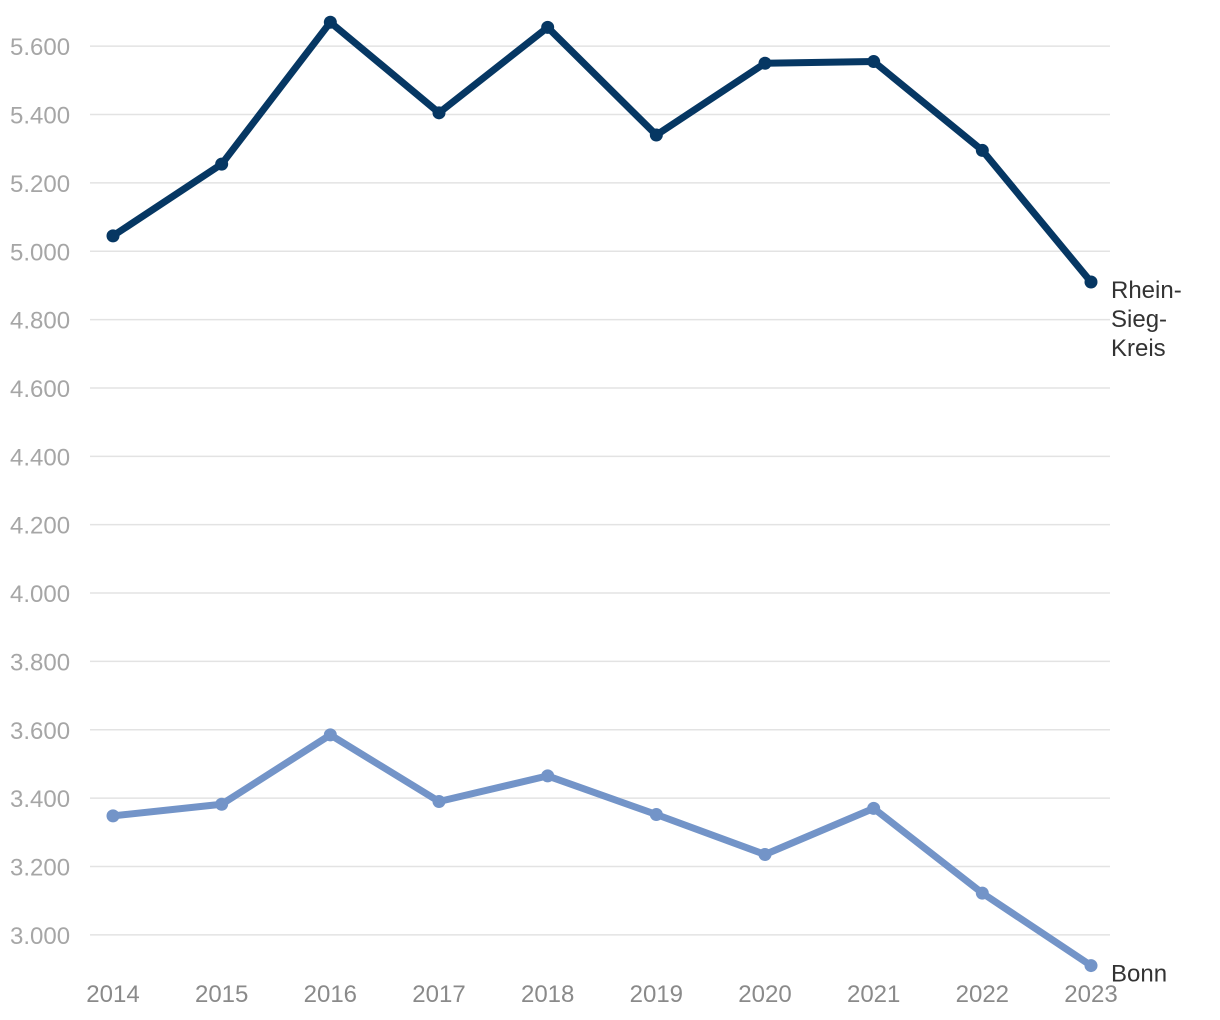 The width and height of the screenshot is (1220, 1020). Describe the element at coordinates (764, 994) in the screenshot. I see `x-tick-label: 2020` at that location.